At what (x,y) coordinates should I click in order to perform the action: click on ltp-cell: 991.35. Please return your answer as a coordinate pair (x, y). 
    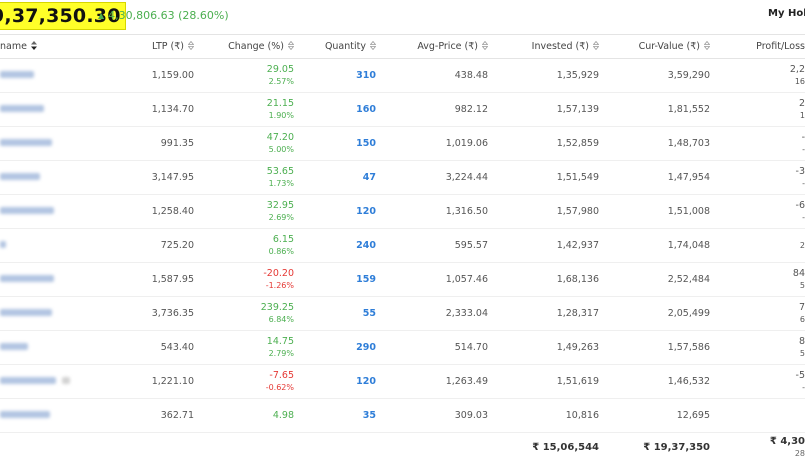
    Looking at the image, I should click on (177, 143).